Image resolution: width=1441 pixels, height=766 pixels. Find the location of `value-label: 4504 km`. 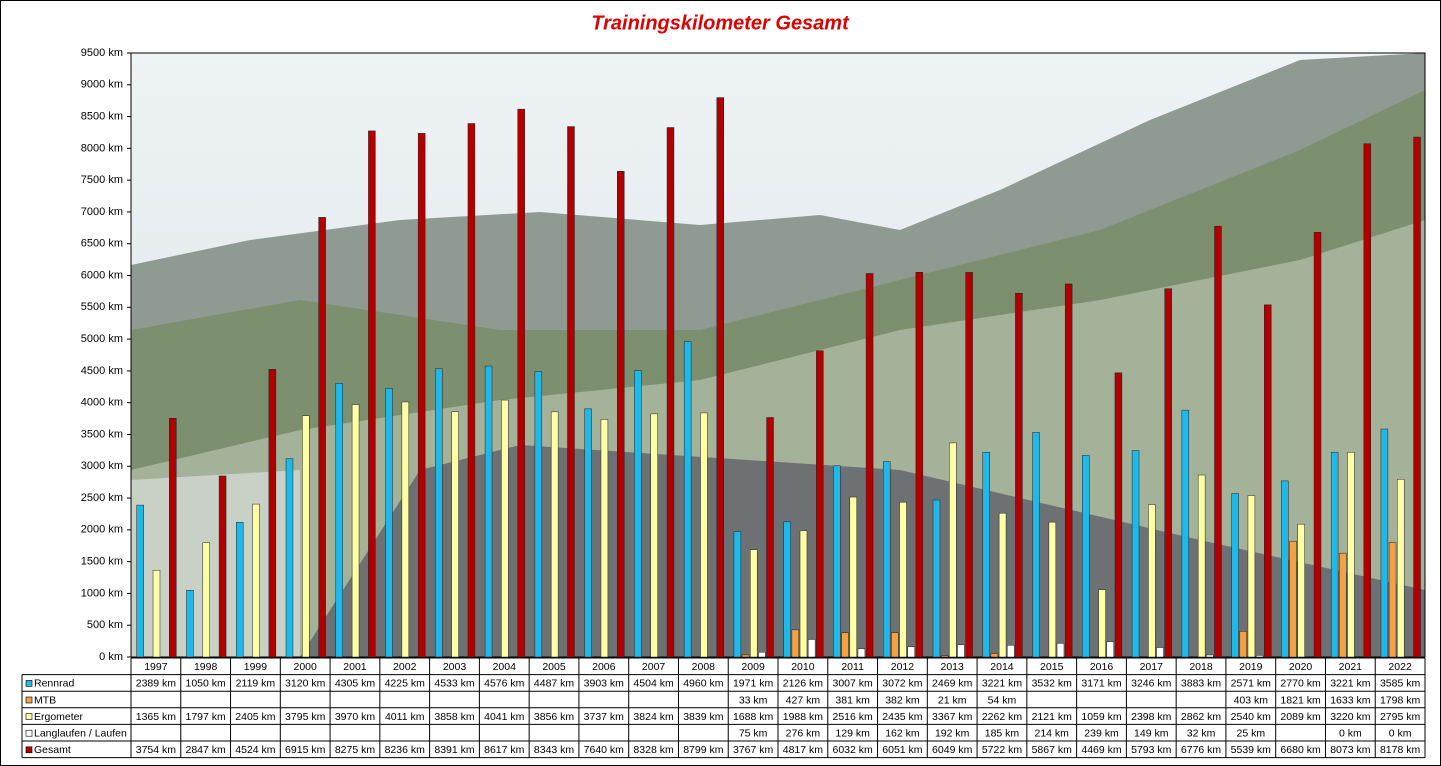

value-label: 4504 km is located at coordinates (653, 684).